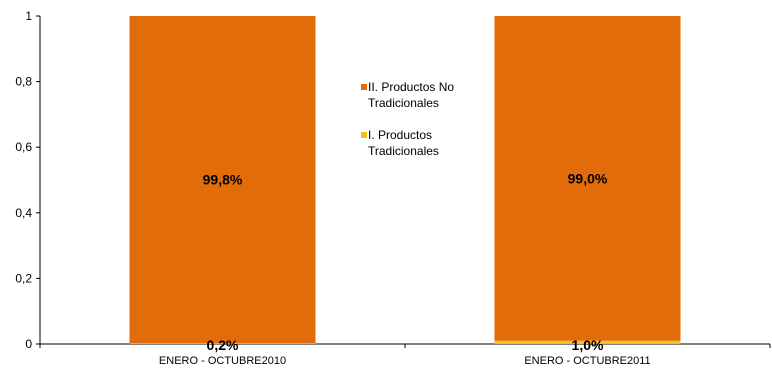 The width and height of the screenshot is (772, 371). I want to click on data-label: 1,0%, so click(588, 345).